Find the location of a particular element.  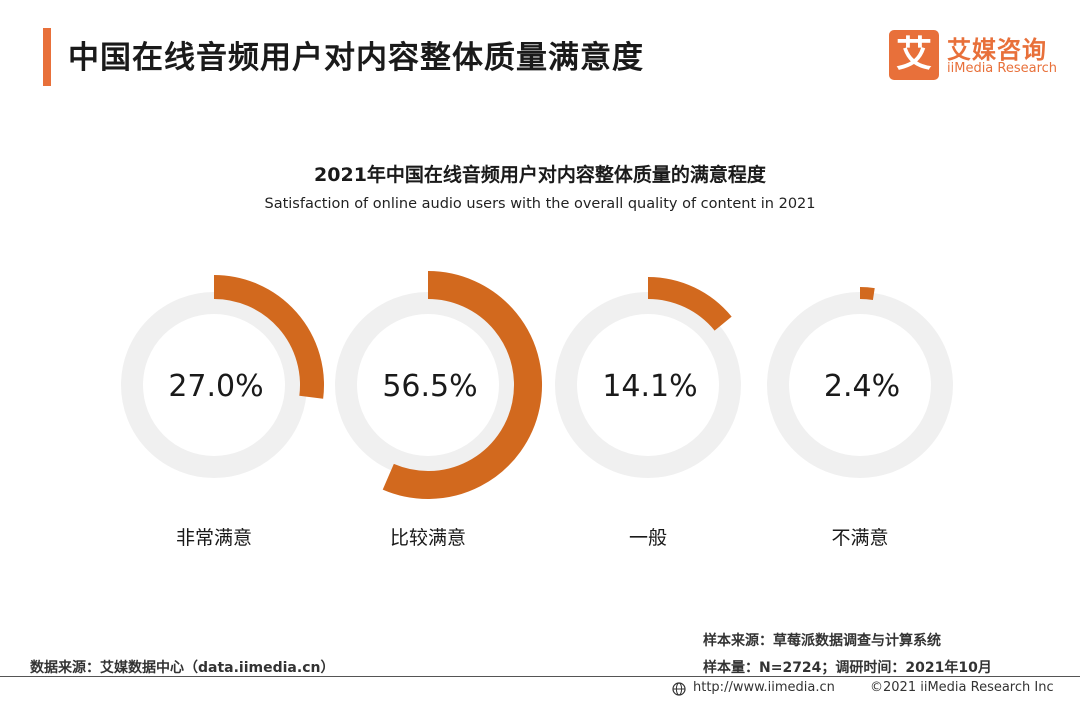

sample-source: 样本来源：草莓派数据调查与计算系统 is located at coordinates (822, 641).